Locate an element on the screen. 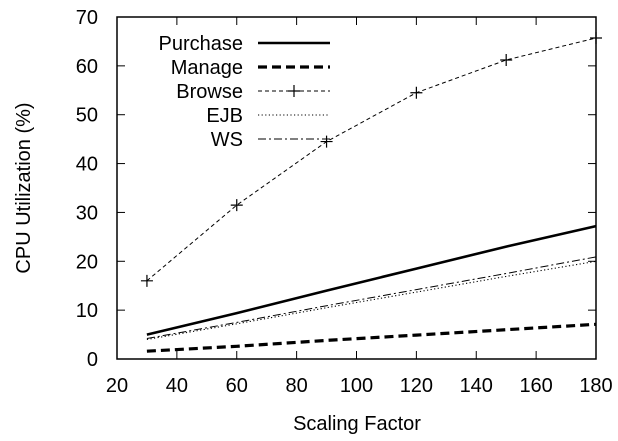 The height and width of the screenshot is (441, 618). series-line-ejb is located at coordinates (371, 300).